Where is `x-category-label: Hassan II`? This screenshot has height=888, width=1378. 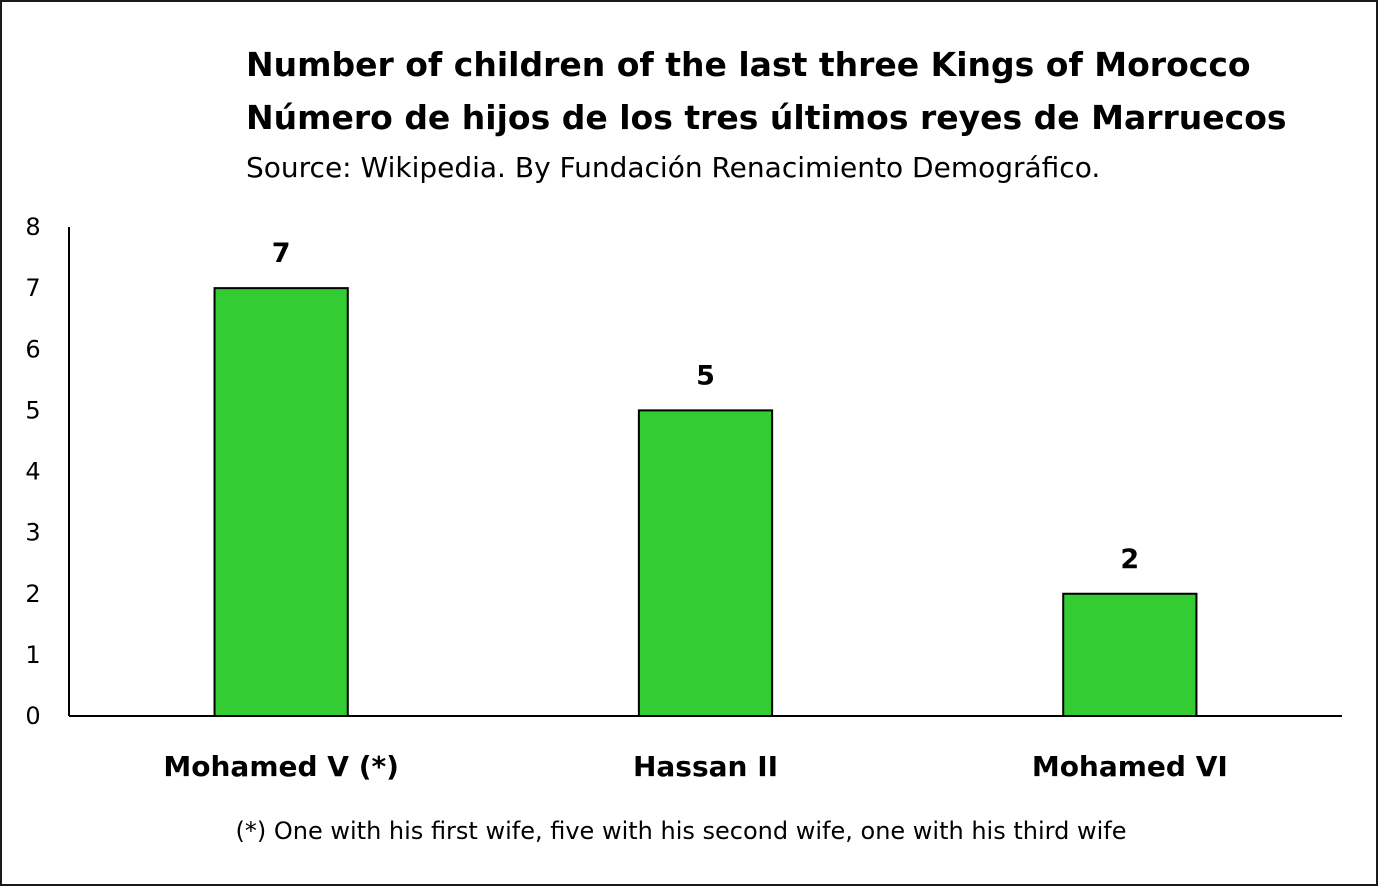 x-category-label: Hassan II is located at coordinates (705, 766).